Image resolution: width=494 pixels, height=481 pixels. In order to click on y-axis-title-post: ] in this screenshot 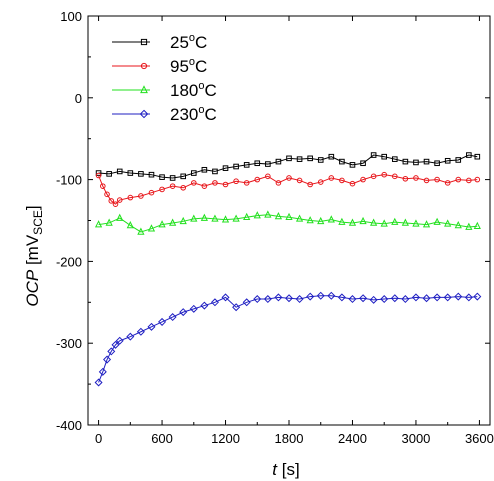, I will do `click(32, 207)`.